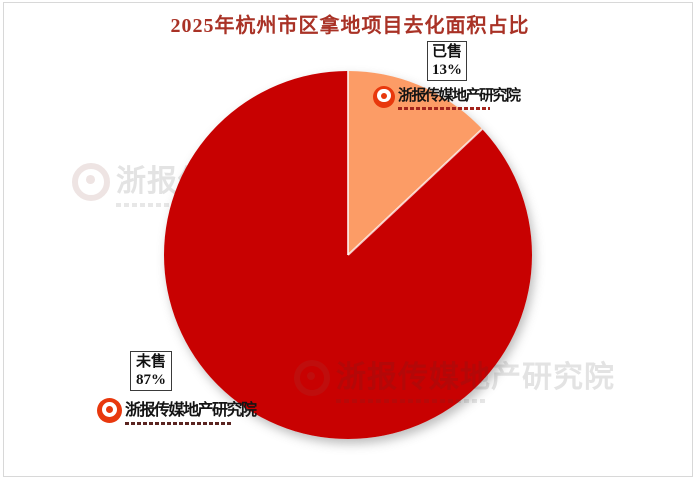 The image size is (700, 484). Describe the element at coordinates (348, 163) in the screenshot. I see `slice-divider-start` at that location.